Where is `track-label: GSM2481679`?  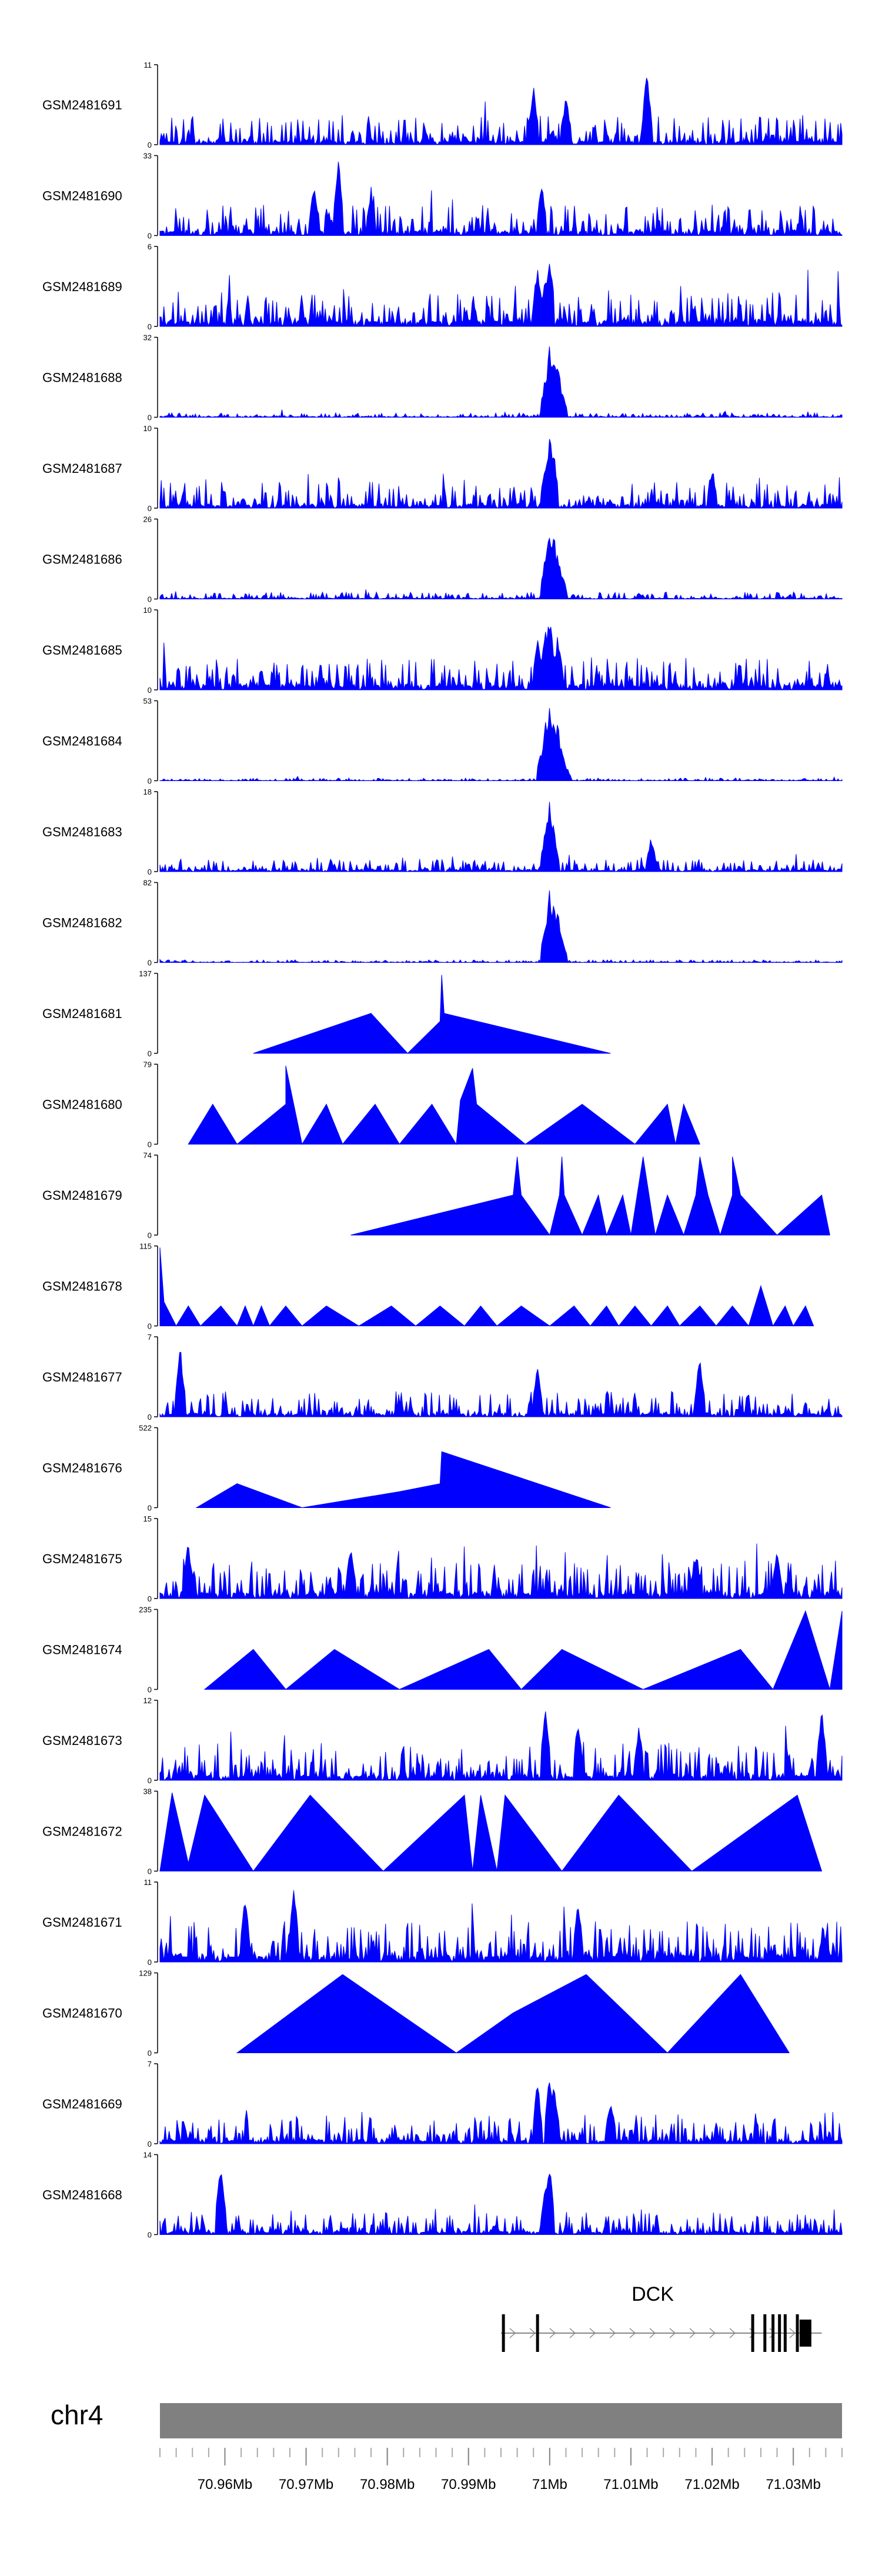
track-label: GSM2481679 is located at coordinates (82, 1195).